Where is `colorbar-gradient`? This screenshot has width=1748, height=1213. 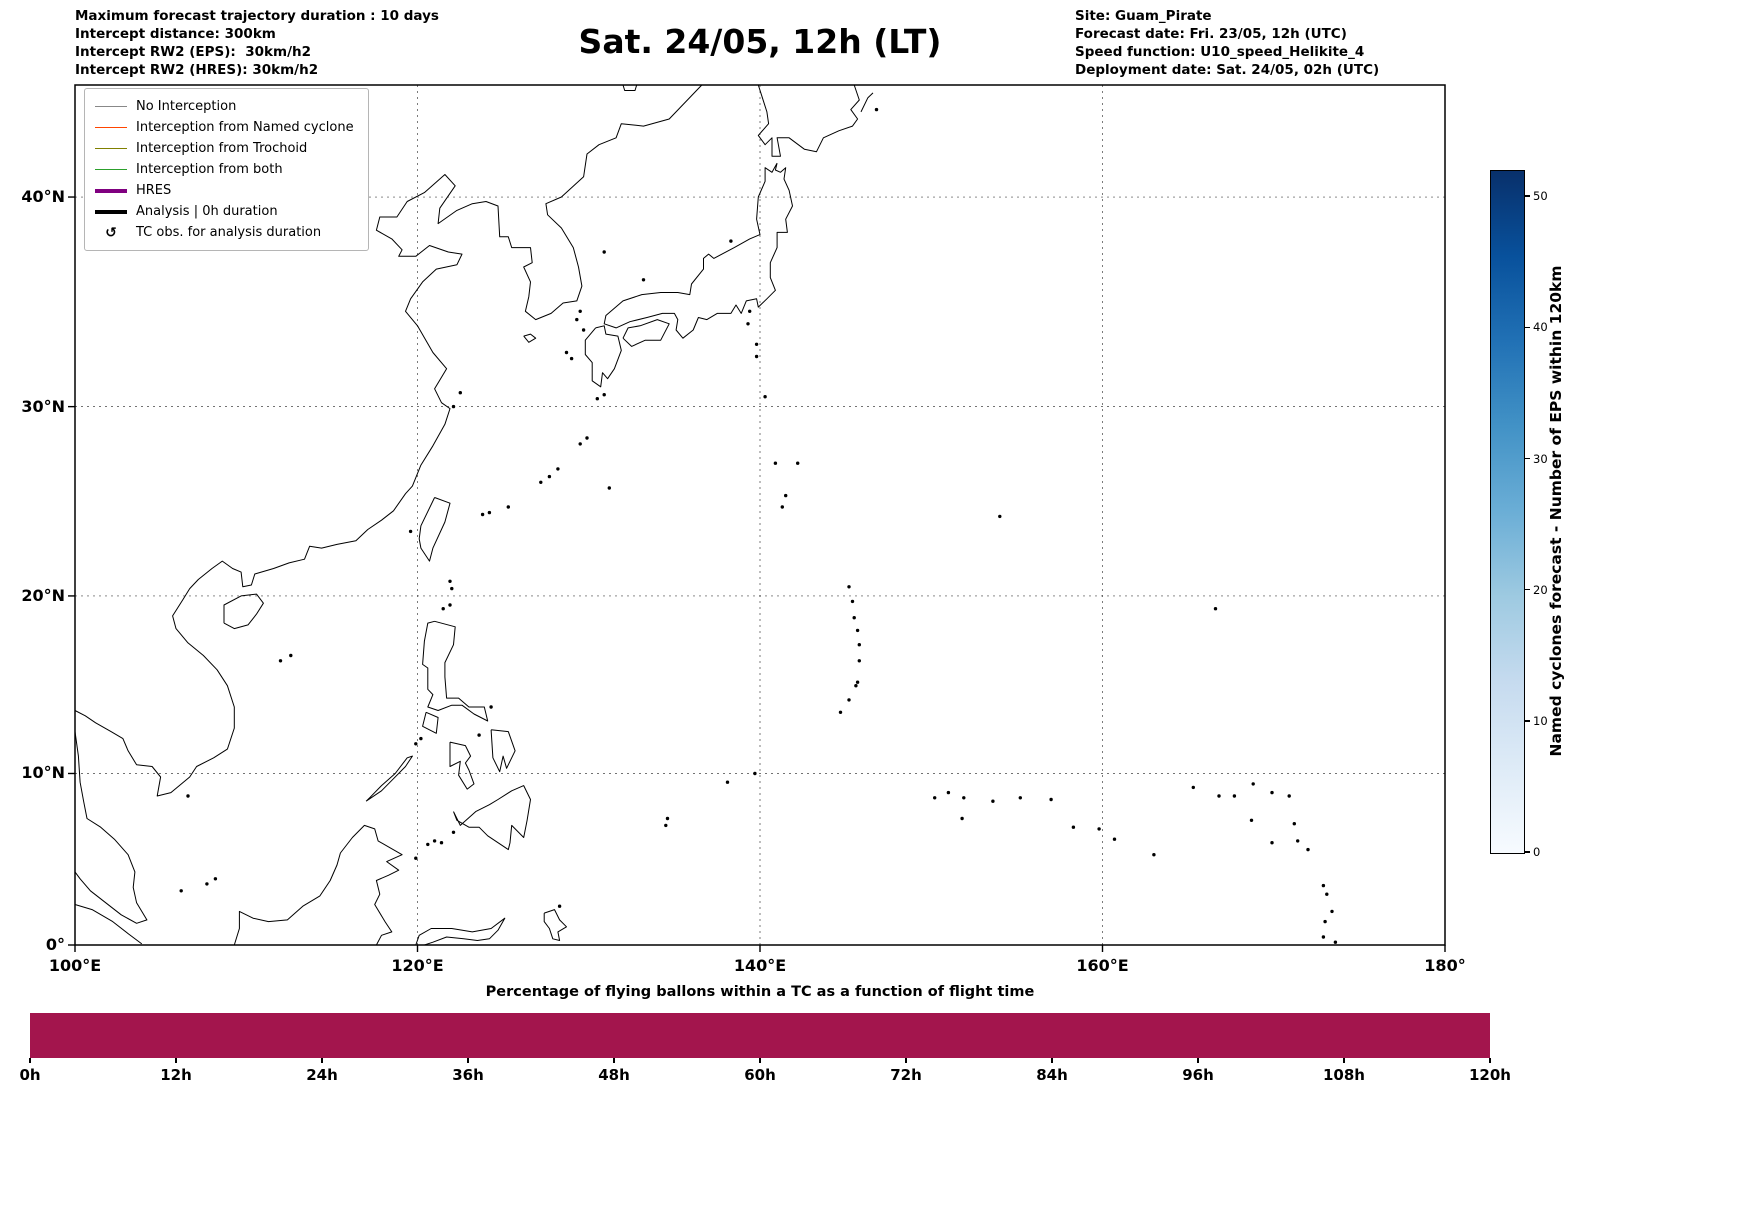
colorbar-gradient is located at coordinates (1507, 512).